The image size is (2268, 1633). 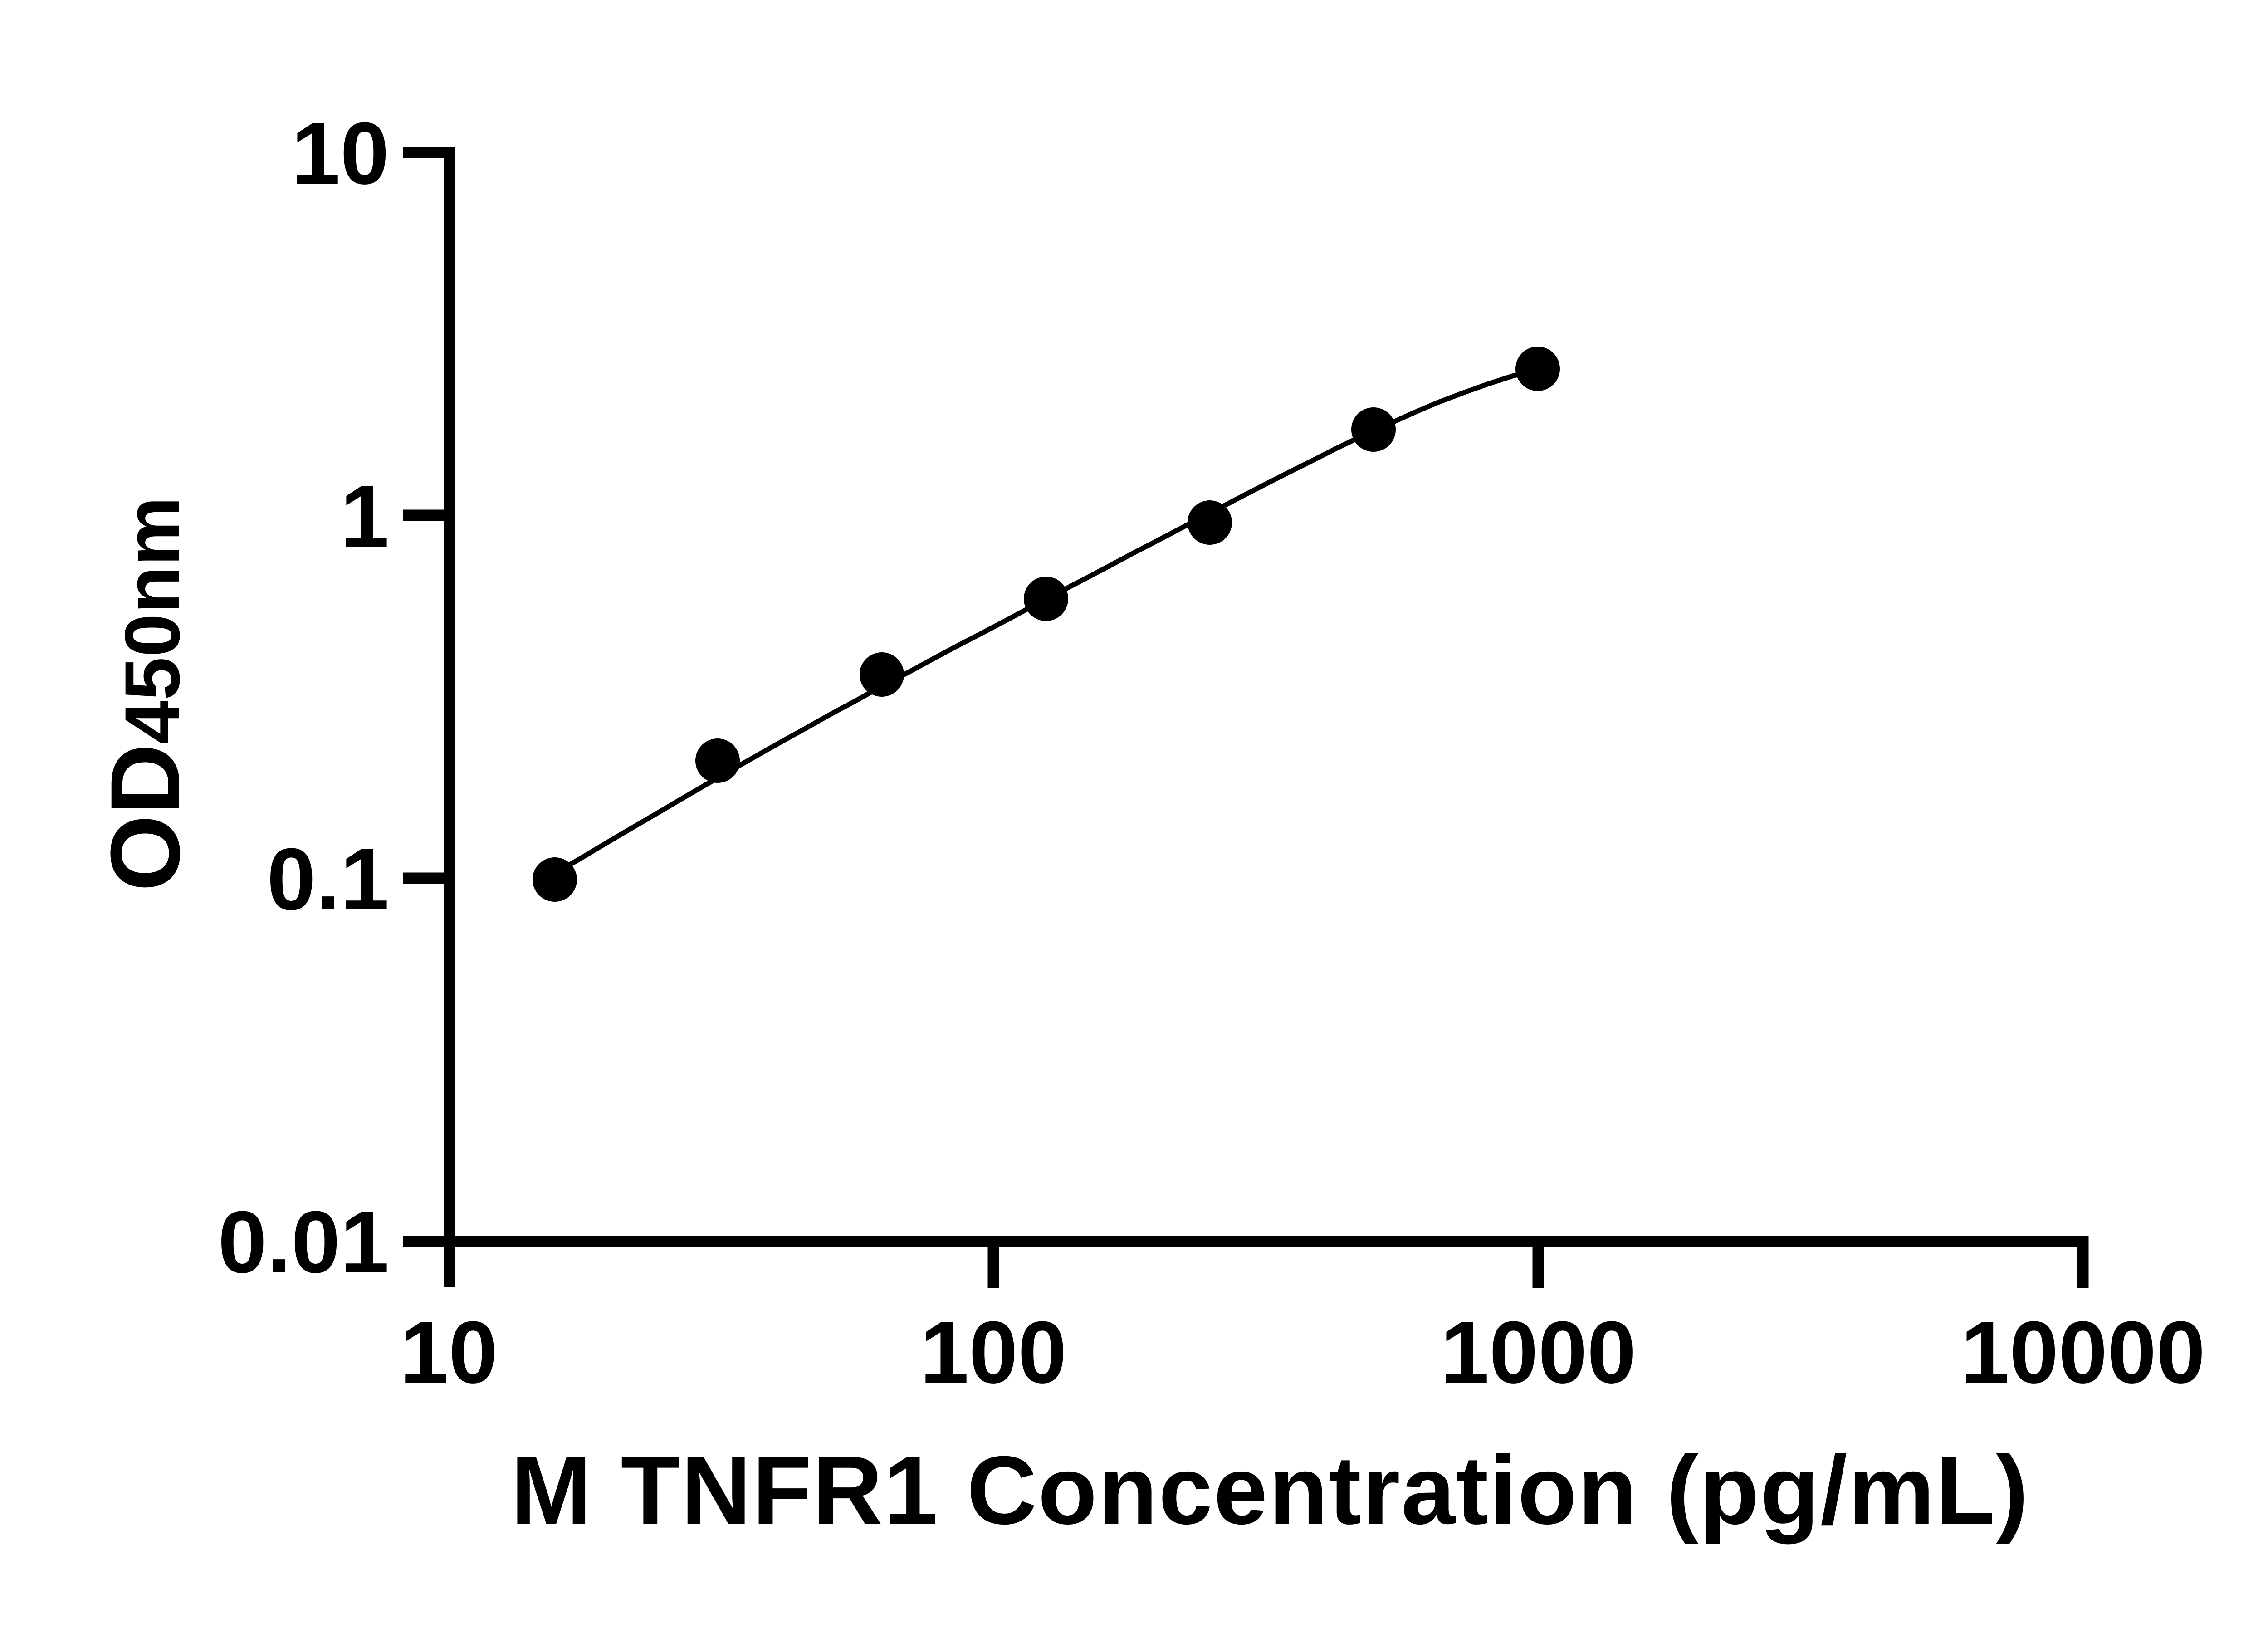 I want to click on svg-text: M TNFR1 Concentration (pg/mL), so click(x=1270, y=1490).